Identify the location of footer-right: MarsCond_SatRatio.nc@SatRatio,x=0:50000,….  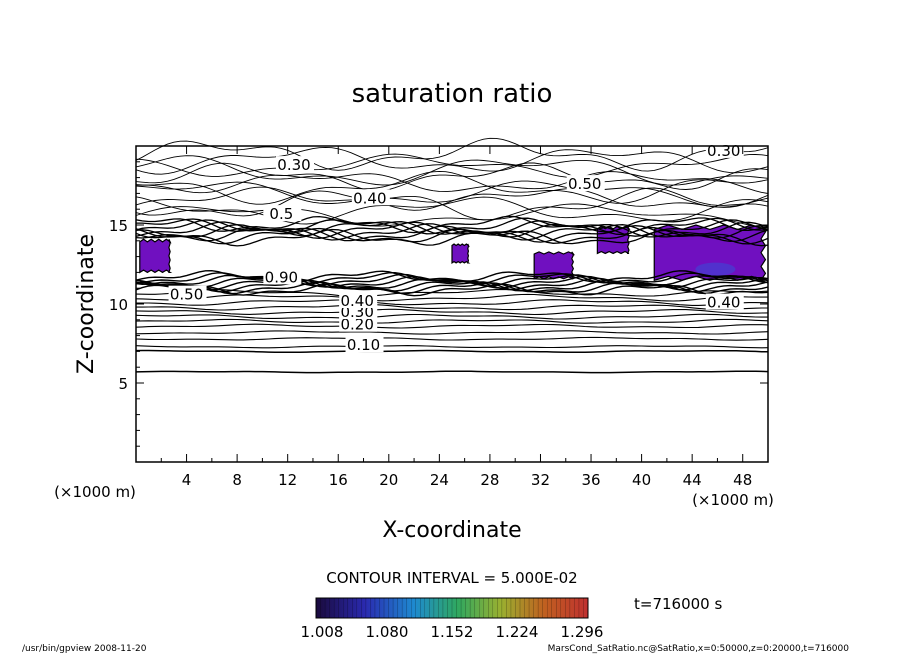
(699, 649).